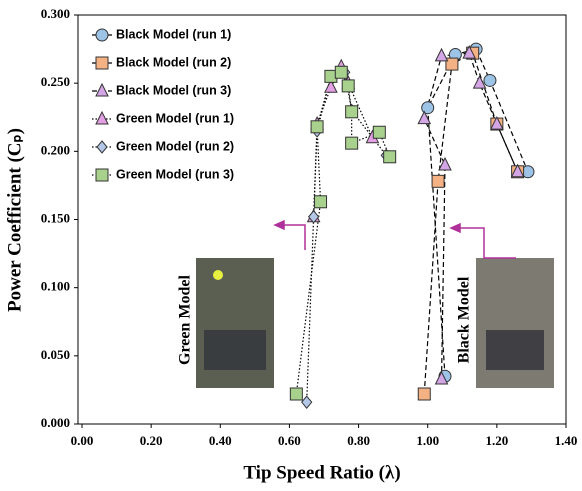  Describe the element at coordinates (82, 440) in the screenshot. I see `x-tick-label: 0.00` at that location.